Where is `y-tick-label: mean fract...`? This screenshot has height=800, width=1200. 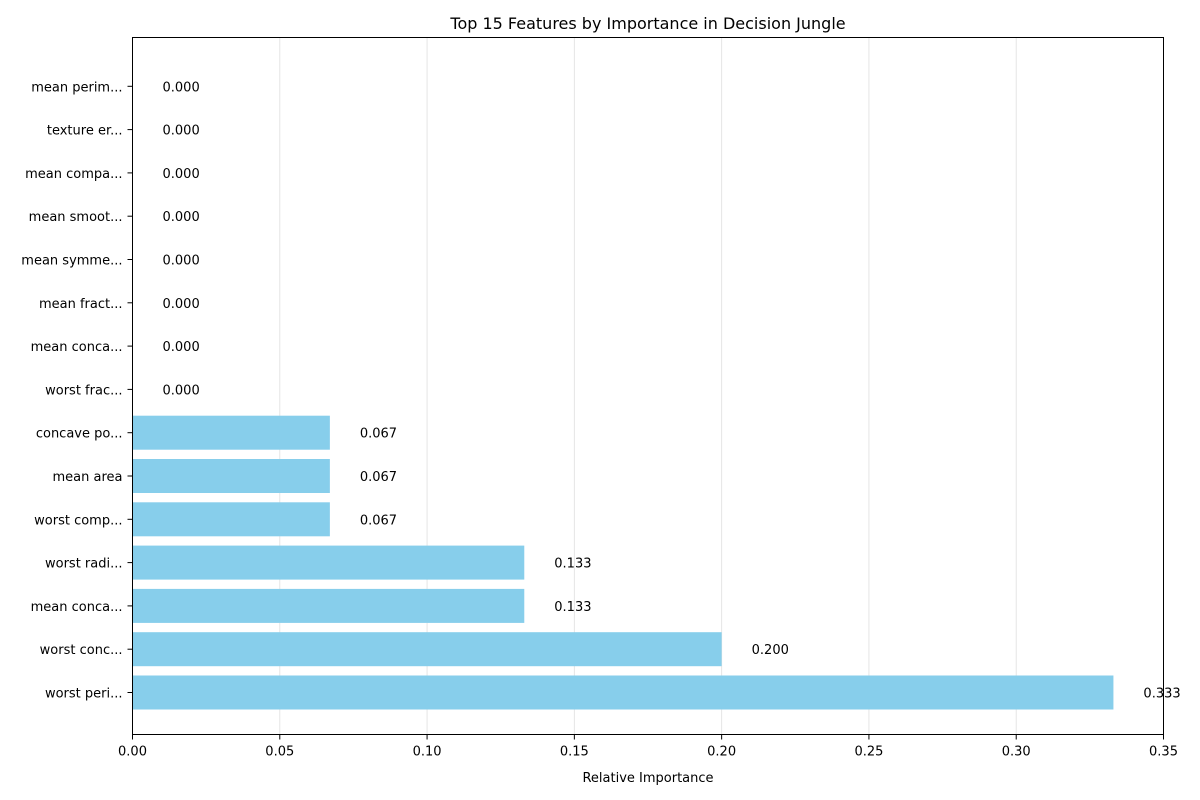
y-tick-label: mean fract... is located at coordinates (81, 304).